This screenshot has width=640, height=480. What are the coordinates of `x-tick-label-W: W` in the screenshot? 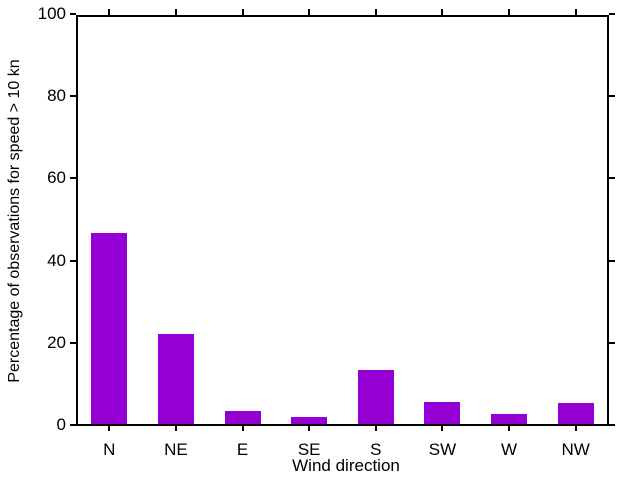 It's located at (509, 449).